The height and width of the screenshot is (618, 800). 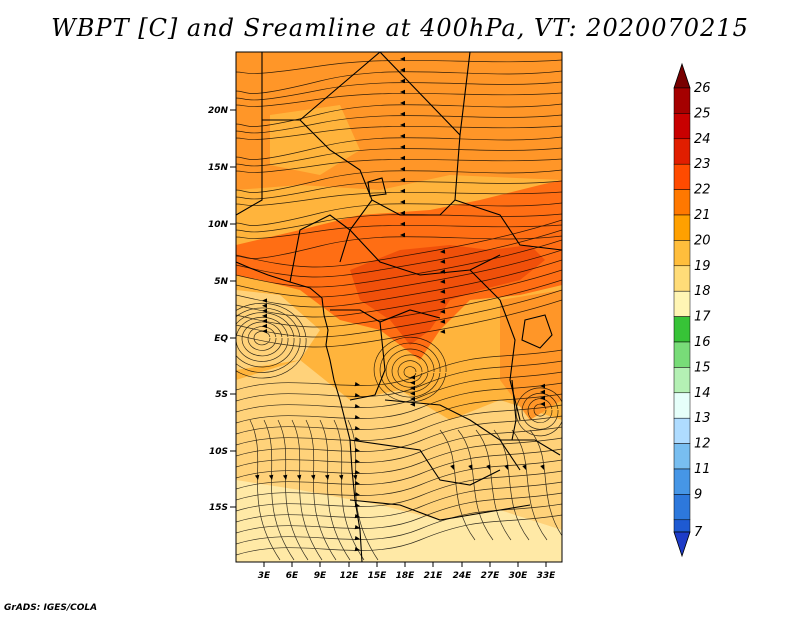 I want to click on lake-chad, so click(x=377, y=187).